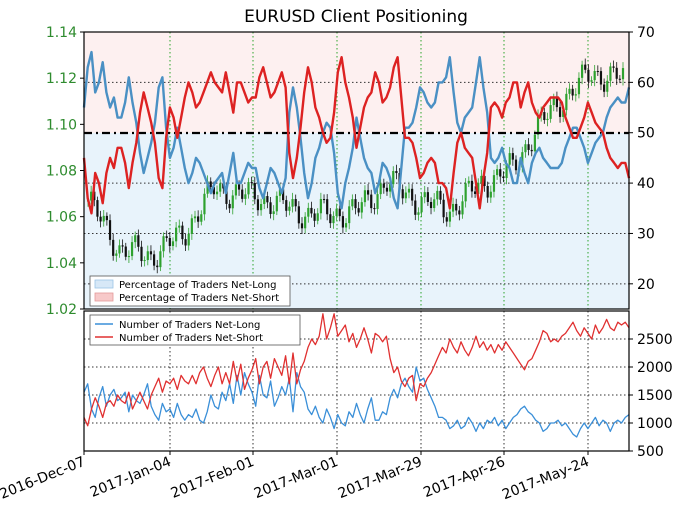  I want to click on series-line-count-long, so click(356, 402).